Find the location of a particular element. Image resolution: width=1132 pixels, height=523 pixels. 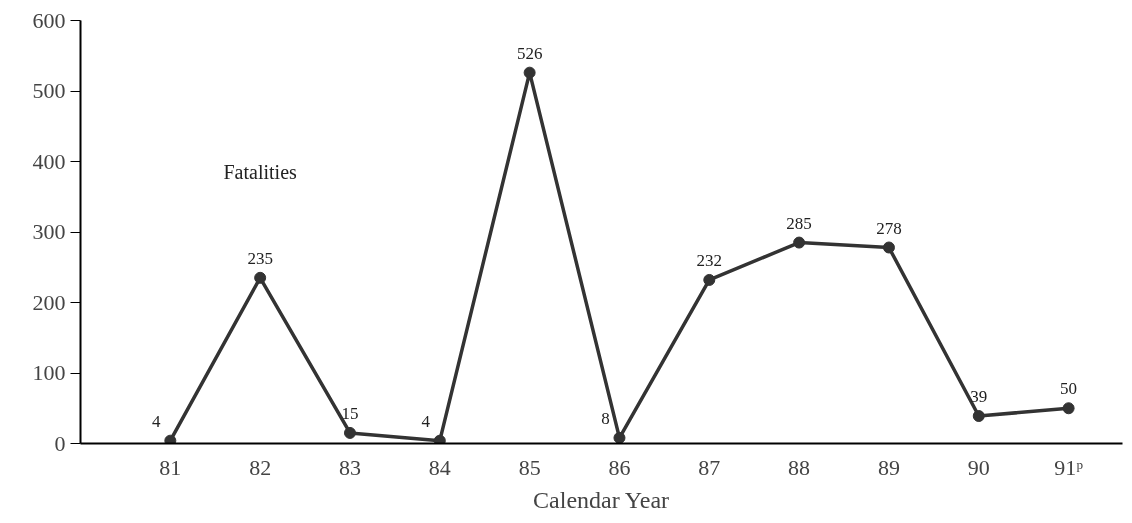

data-label: 235 is located at coordinates (260, 258).